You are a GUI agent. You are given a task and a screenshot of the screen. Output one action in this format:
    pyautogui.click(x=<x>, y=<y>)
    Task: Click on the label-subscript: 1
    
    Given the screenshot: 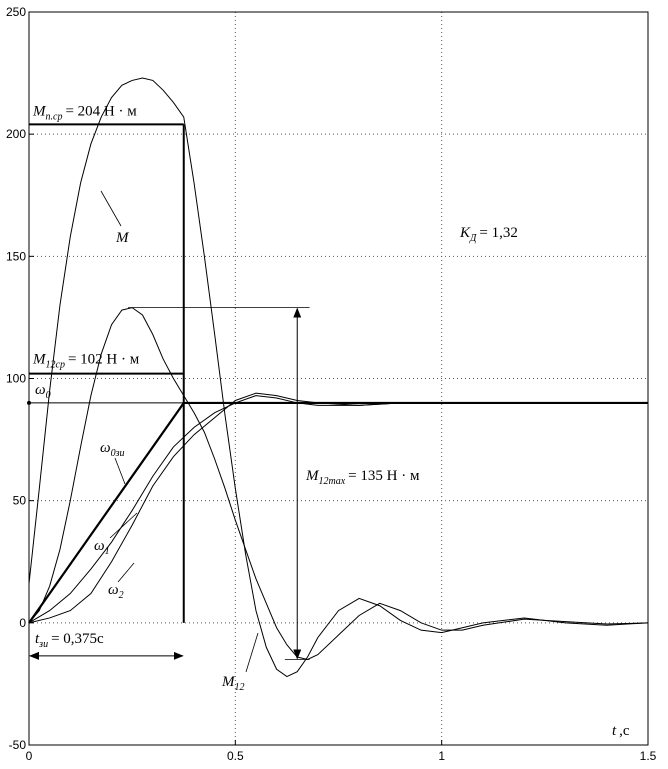 What is the action you would take?
    pyautogui.click(x=107, y=551)
    